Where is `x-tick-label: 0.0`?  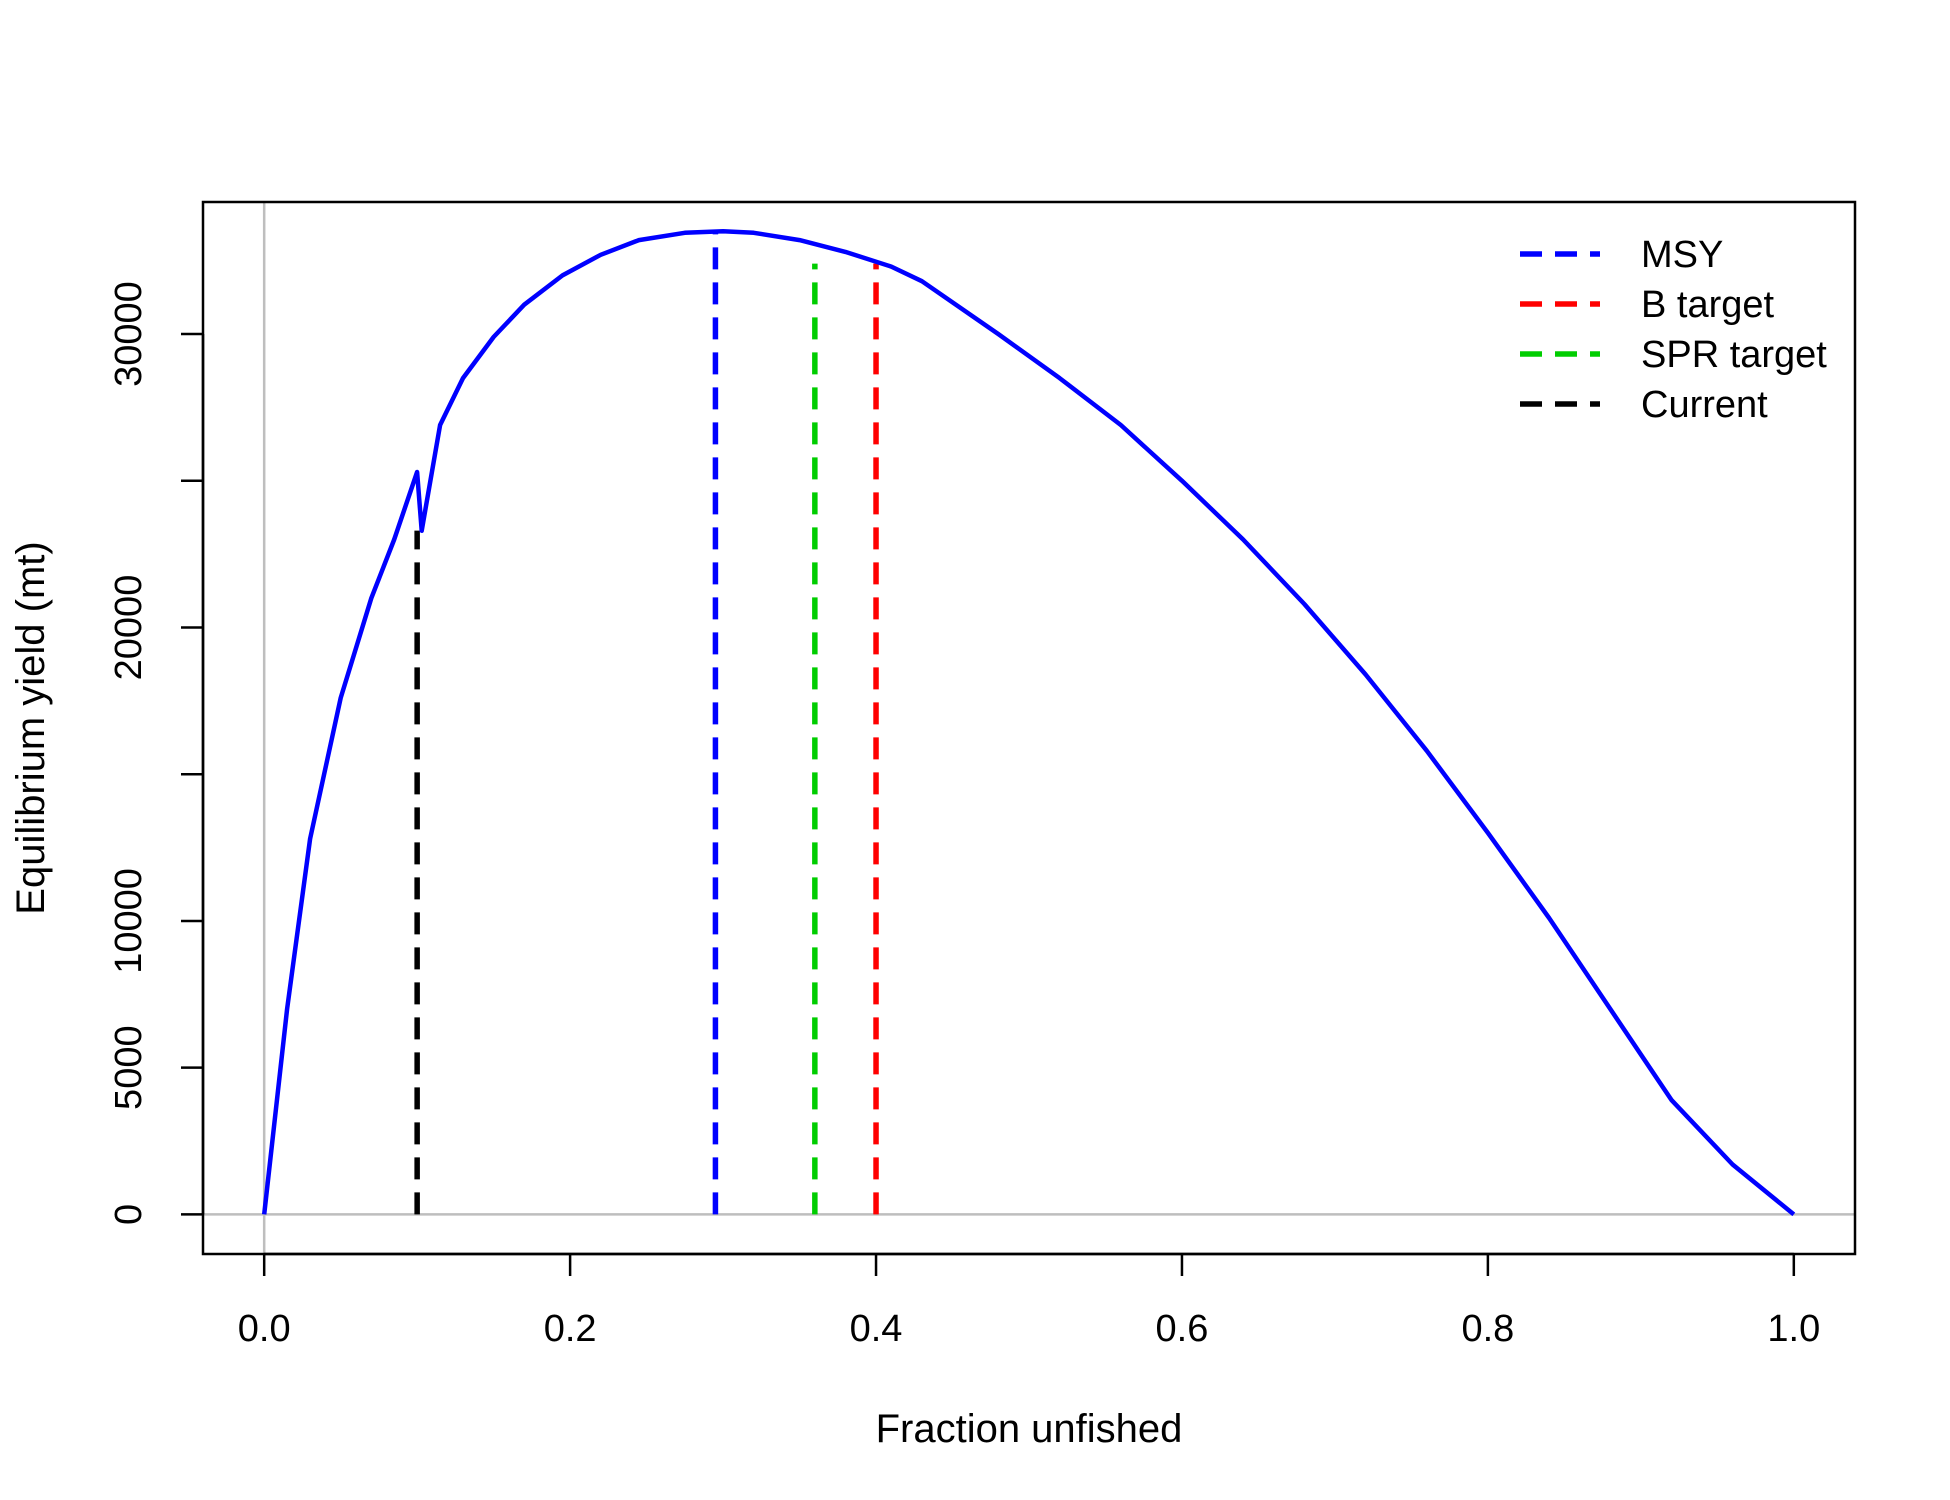
x-tick-label: 0.0 is located at coordinates (264, 1329).